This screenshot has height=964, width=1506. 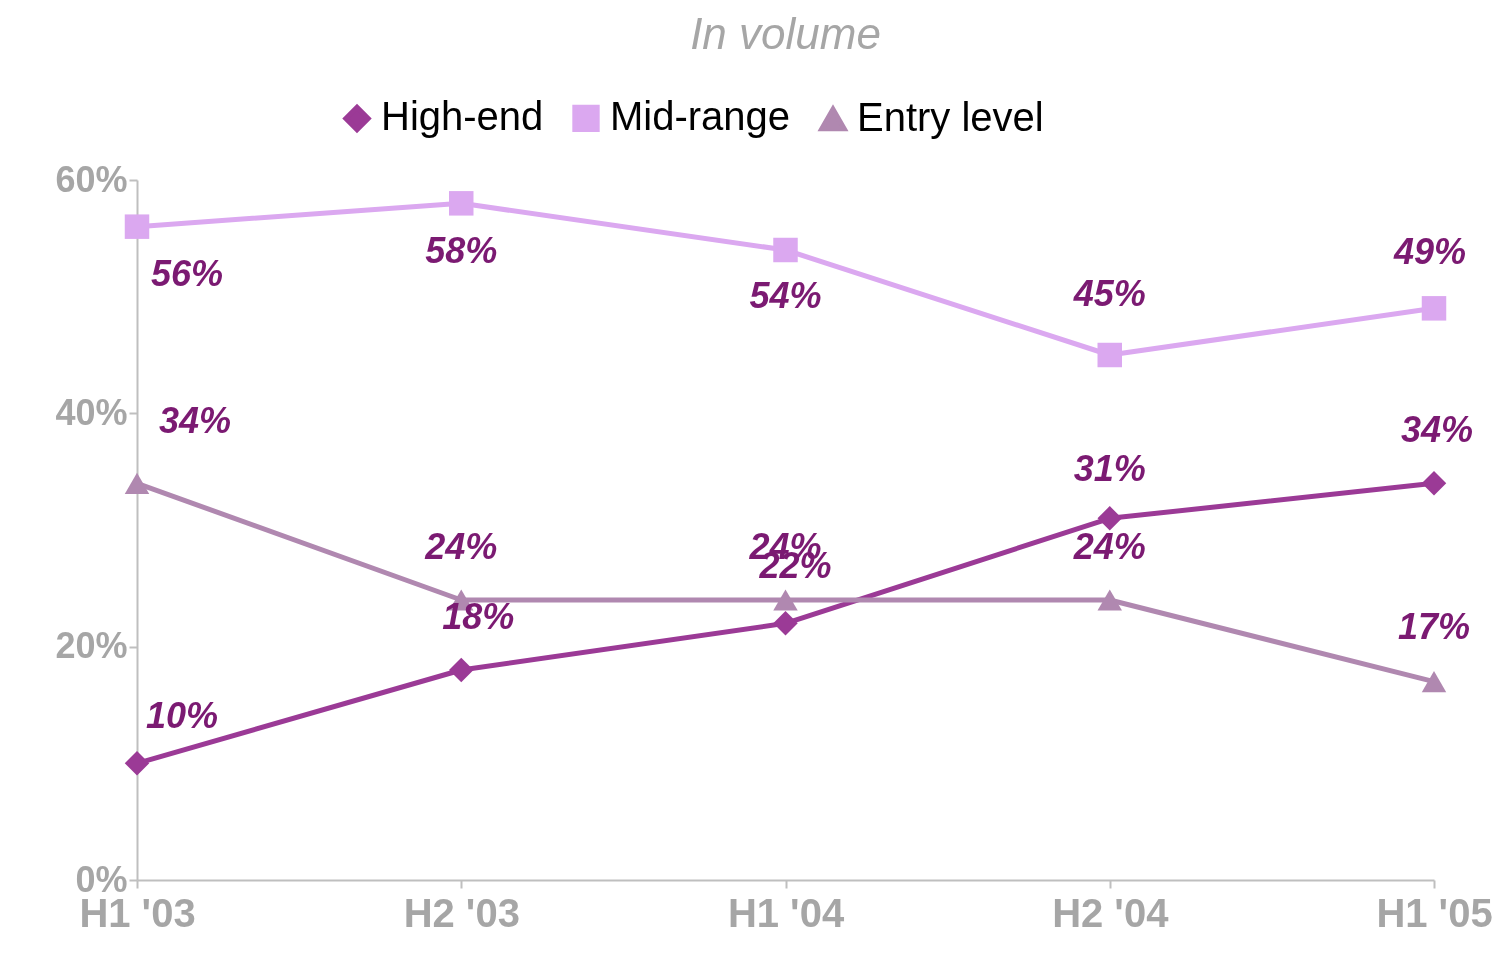 I want to click on x-tick-label: H2 '03, so click(x=461, y=912).